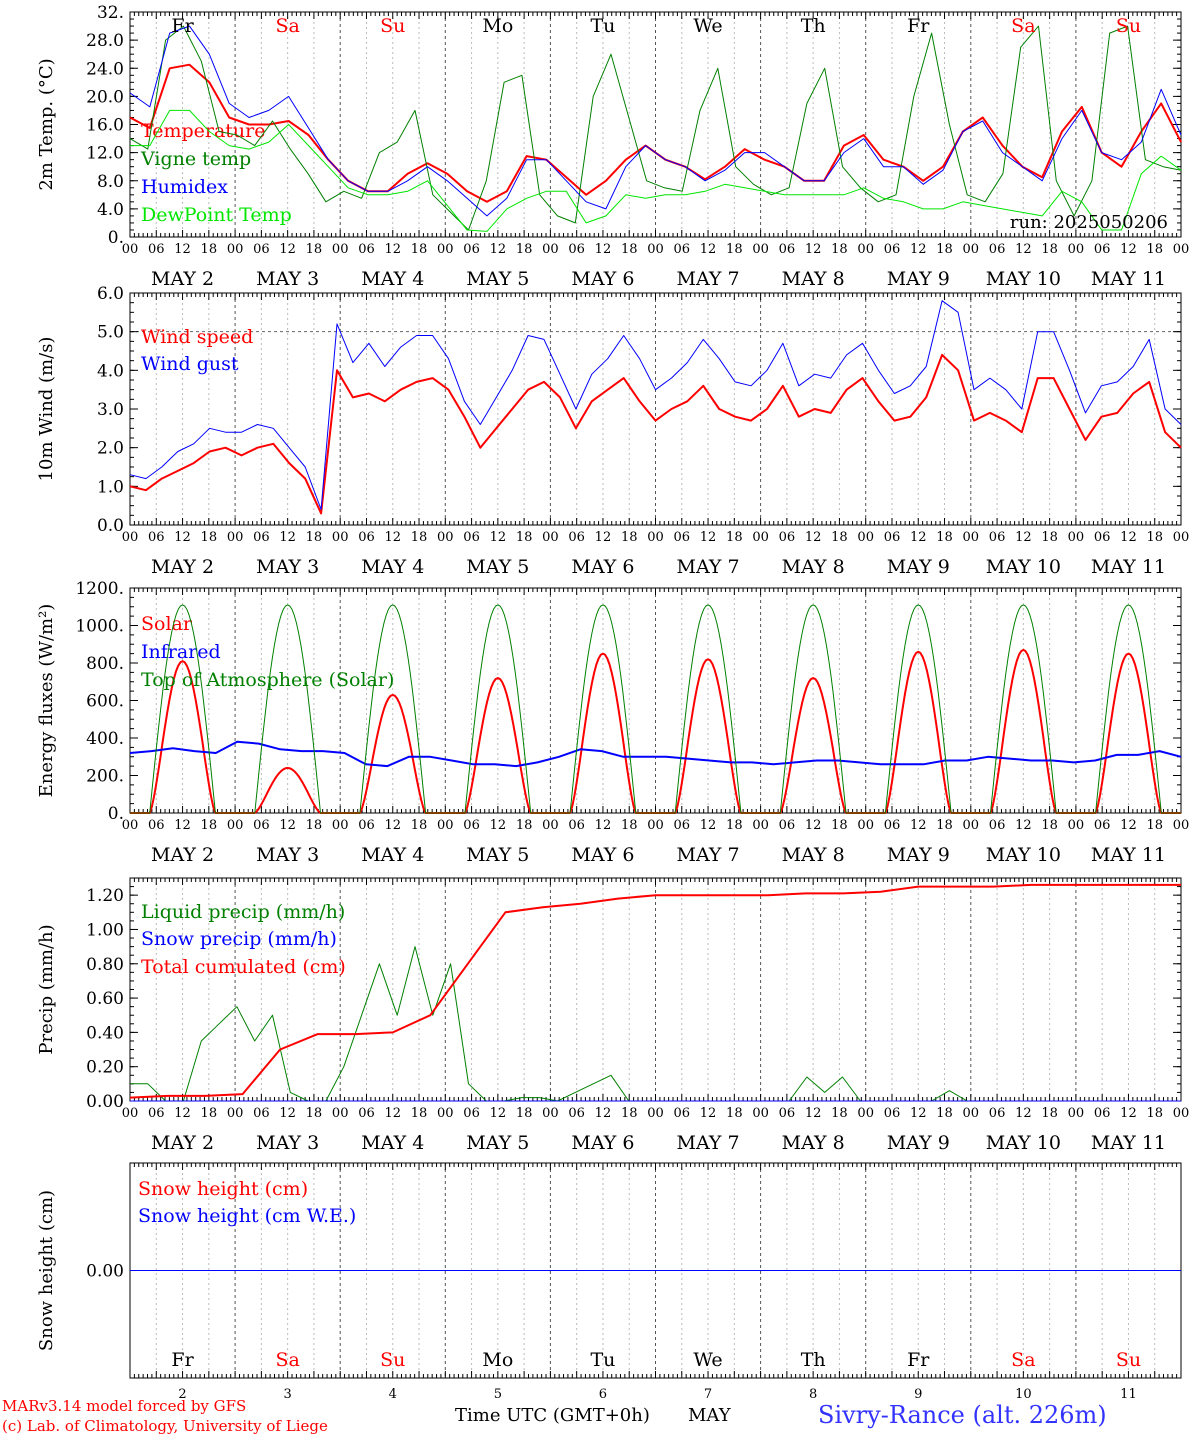  I want to click on y-tick-label: 800., so click(105, 664).